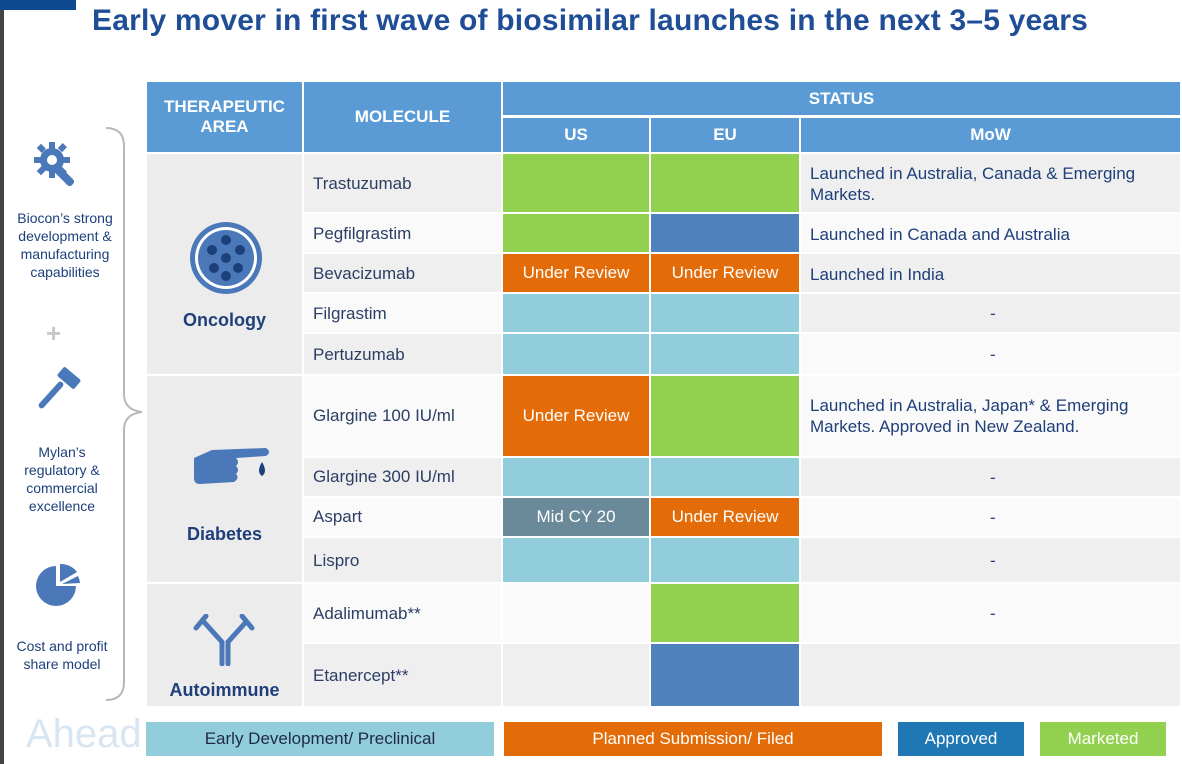 The image size is (1182, 764). What do you see at coordinates (725, 675) in the screenshot?
I see `status-cell-approved` at bounding box center [725, 675].